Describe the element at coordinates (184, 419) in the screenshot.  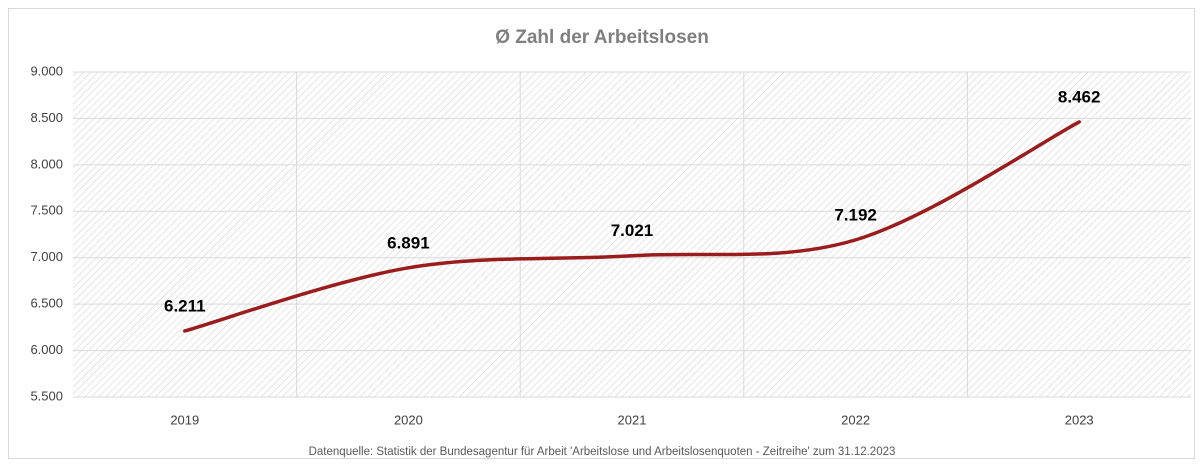
I see `x-tick-label: 2019` at that location.